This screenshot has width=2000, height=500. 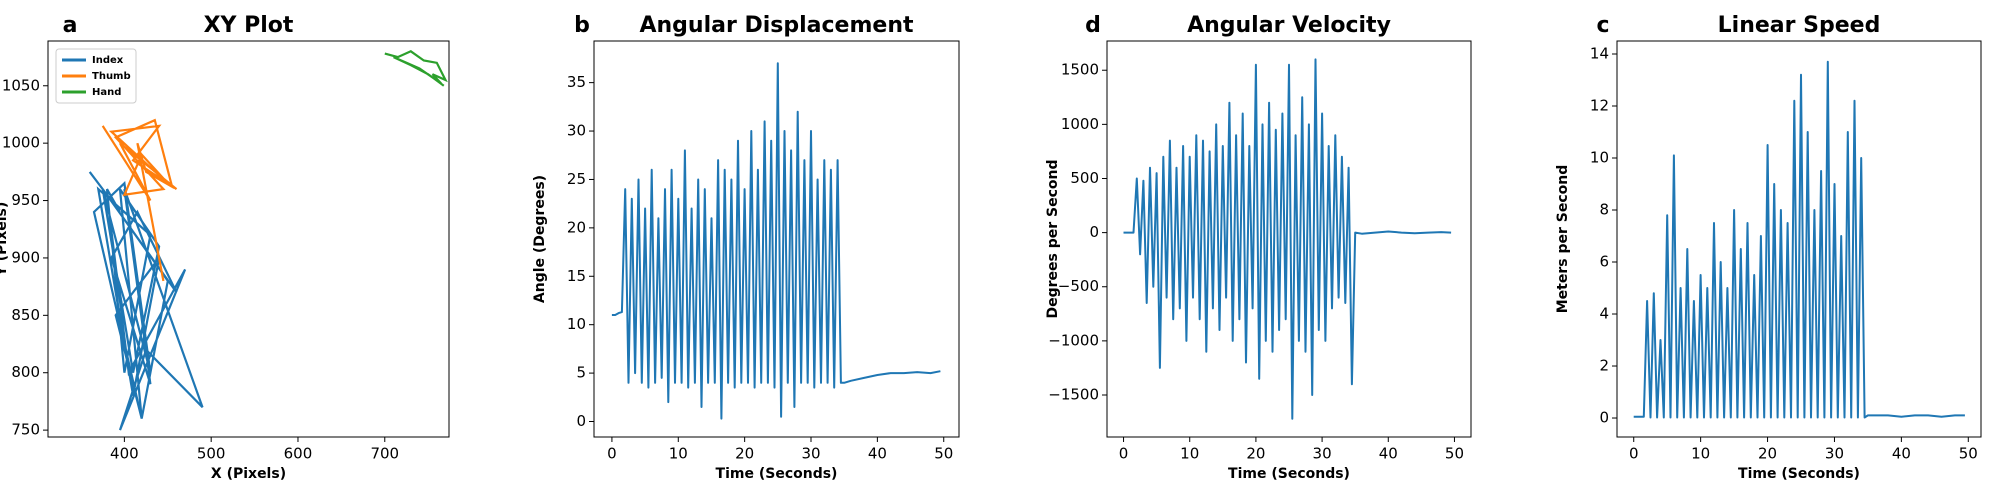 I want to click on y-tick-label: 800, so click(x=25, y=372).